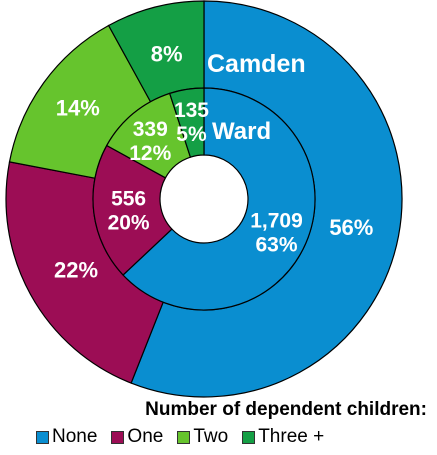  What do you see at coordinates (286, 409) in the screenshot?
I see `legend-title: Number of dependent children:` at bounding box center [286, 409].